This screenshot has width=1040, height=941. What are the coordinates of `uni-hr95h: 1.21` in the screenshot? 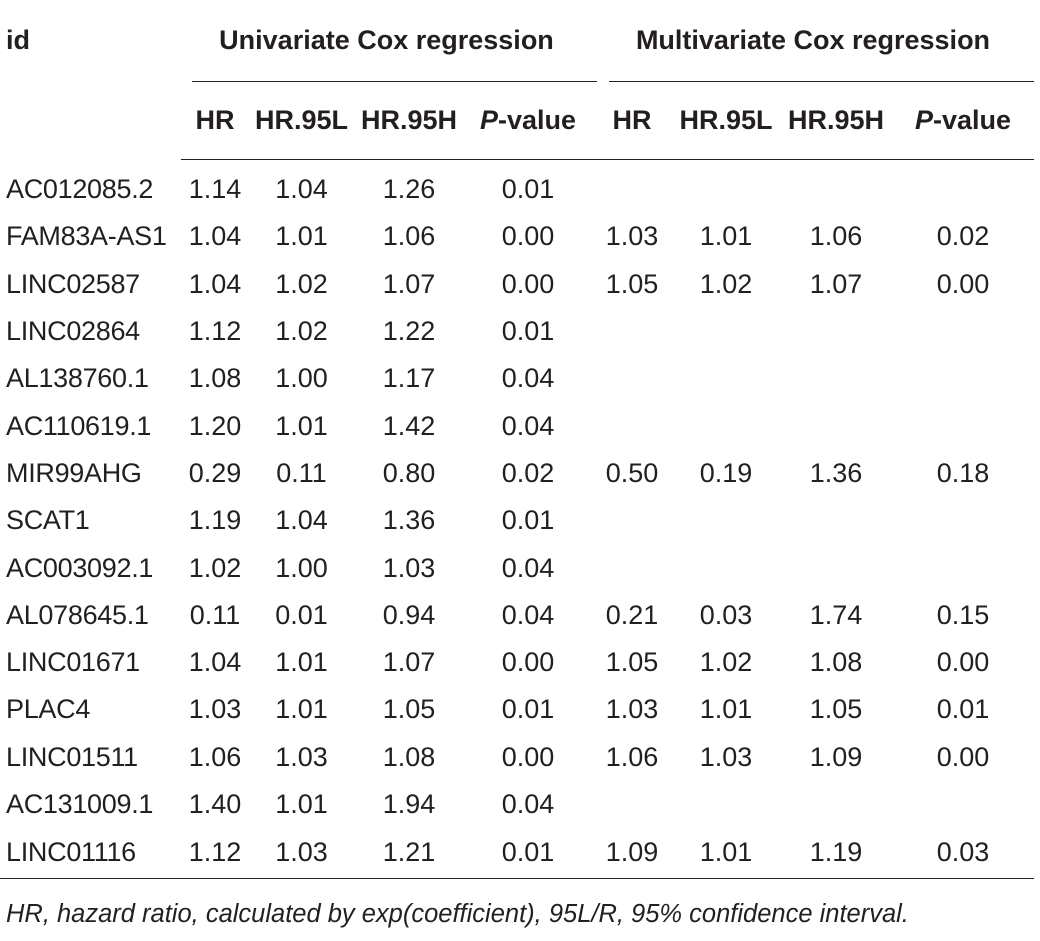 It's located at (409, 853).